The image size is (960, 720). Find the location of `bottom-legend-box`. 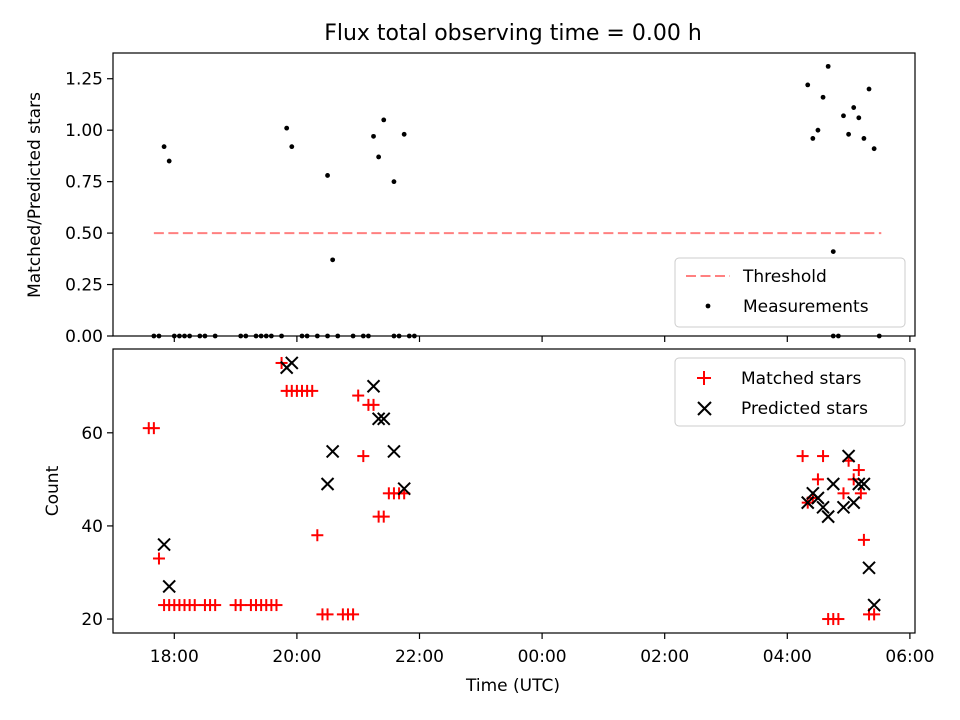

bottom-legend-box is located at coordinates (790, 392).